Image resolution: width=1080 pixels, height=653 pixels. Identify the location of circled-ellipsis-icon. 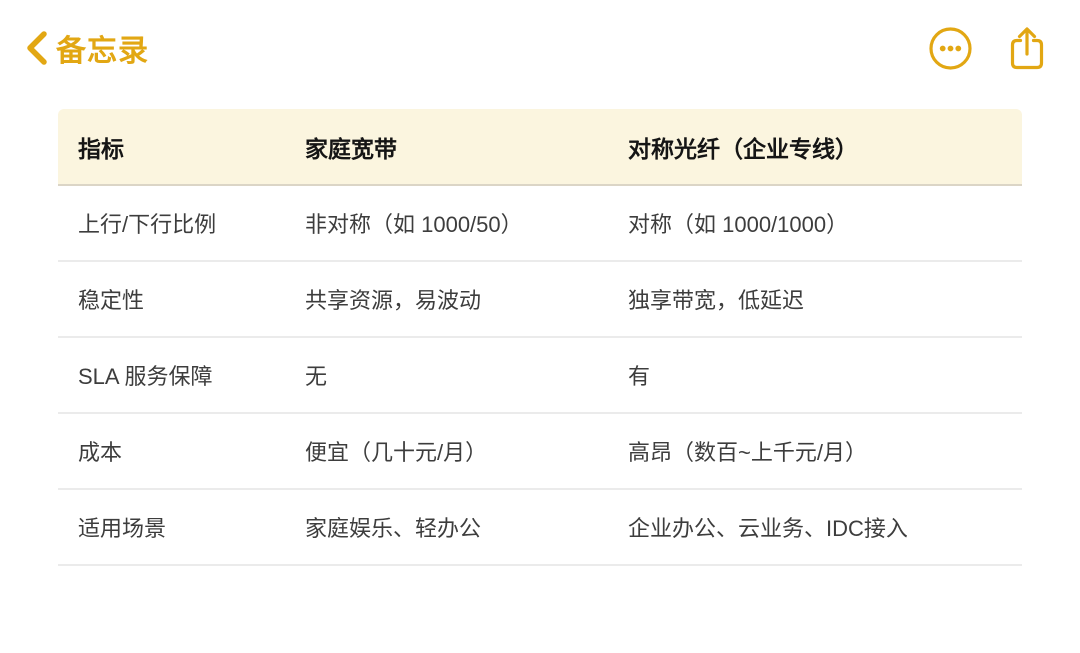
(950, 48).